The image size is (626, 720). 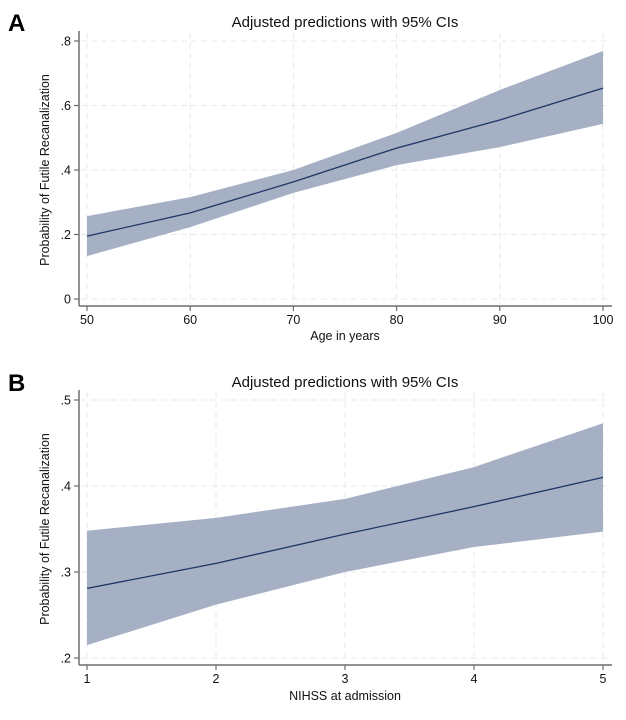 What do you see at coordinates (190, 320) in the screenshot?
I see `panel-a-x-tick-label-1: 60` at bounding box center [190, 320].